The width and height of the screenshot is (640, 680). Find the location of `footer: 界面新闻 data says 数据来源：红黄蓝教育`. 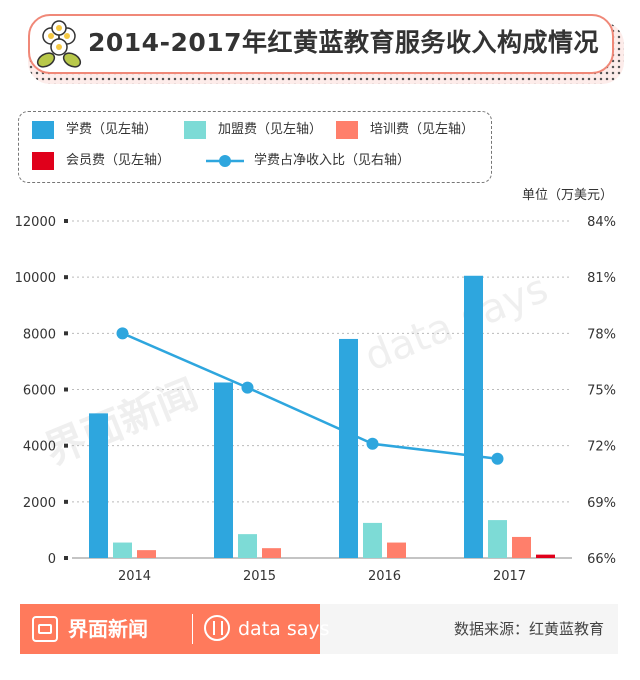

footer: 界面新闻 data says 数据来源：红黄蓝教育 is located at coordinates (319, 629).